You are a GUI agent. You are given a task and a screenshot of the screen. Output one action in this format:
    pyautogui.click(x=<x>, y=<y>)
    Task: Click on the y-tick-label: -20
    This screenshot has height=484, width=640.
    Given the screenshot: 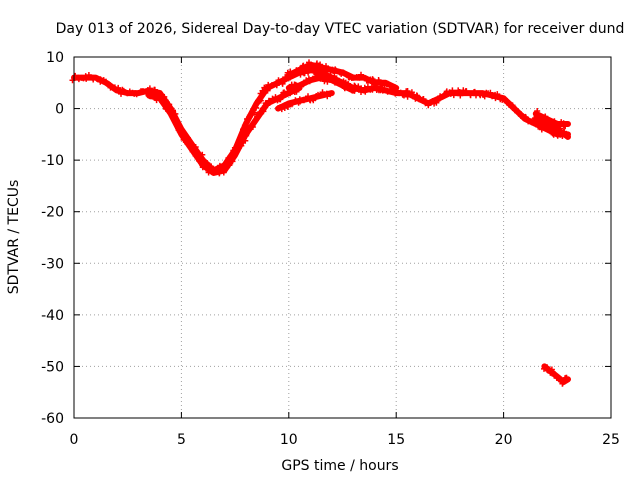 What is the action you would take?
    pyautogui.click(x=52, y=213)
    